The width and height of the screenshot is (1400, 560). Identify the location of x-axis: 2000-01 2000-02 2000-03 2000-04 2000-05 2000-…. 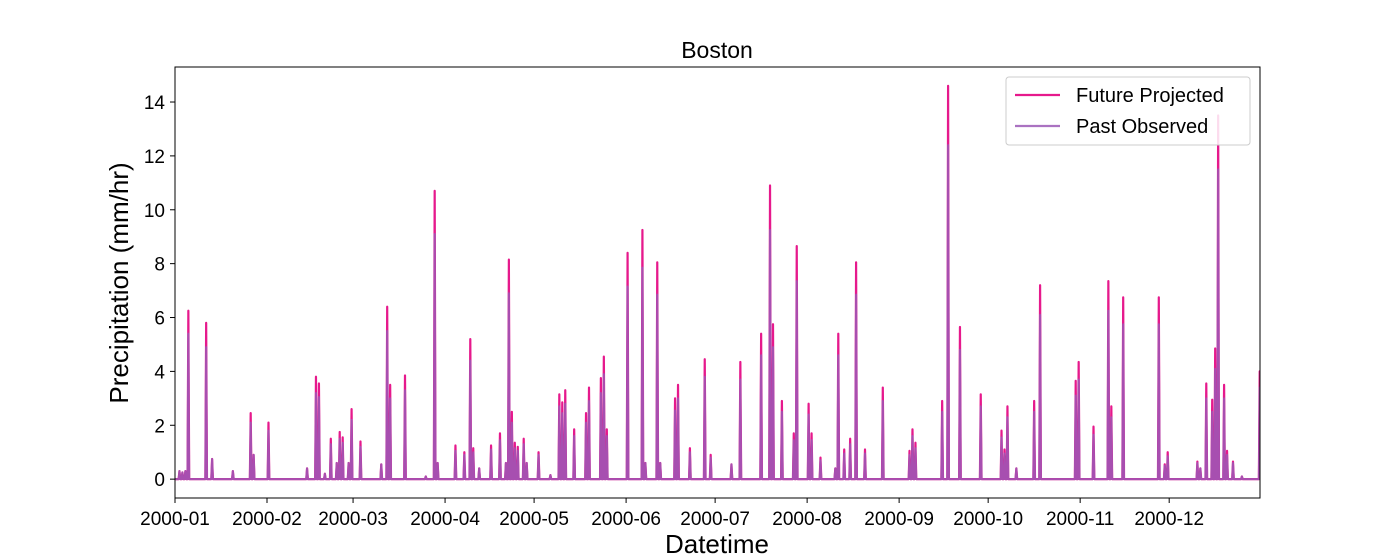
(672, 514).